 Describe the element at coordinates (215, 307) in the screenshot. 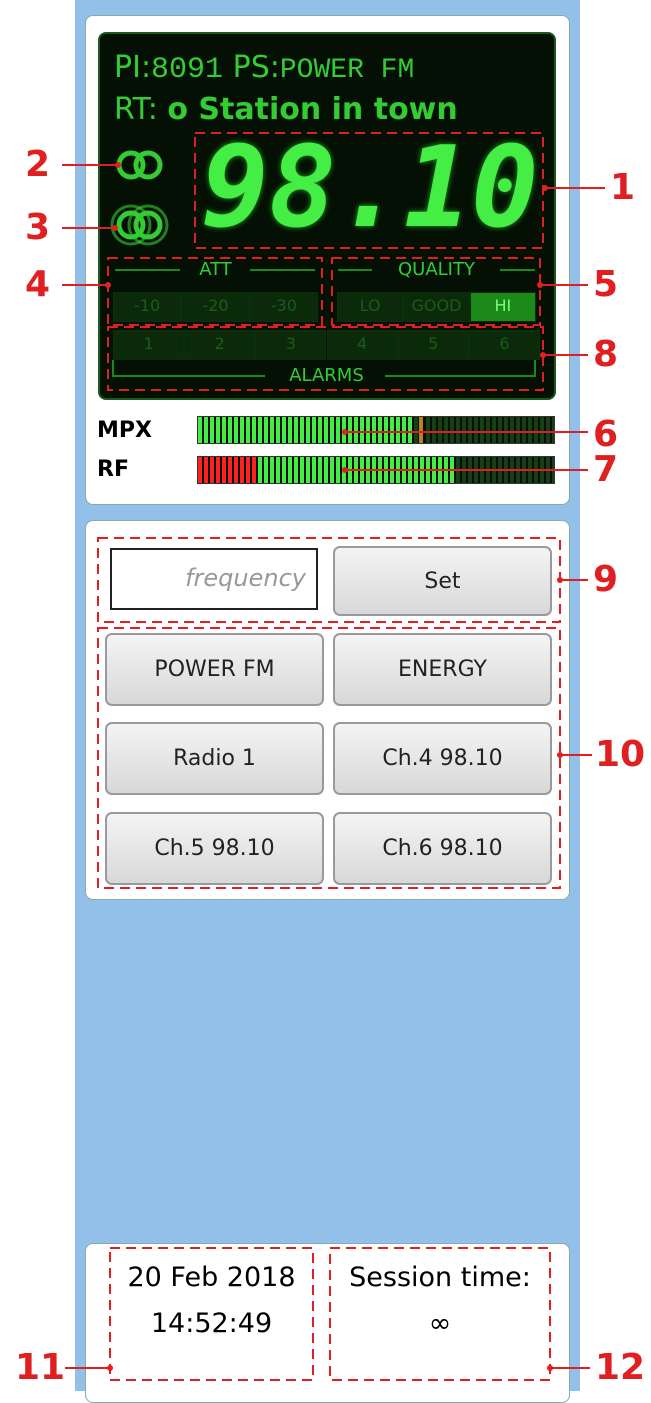

I see `att-cell: -20` at that location.